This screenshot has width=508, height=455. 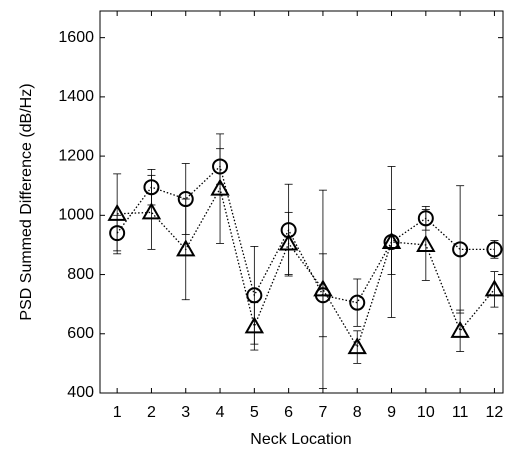 What do you see at coordinates (76, 37) in the screenshot?
I see `y-tick-label: 1600` at bounding box center [76, 37].